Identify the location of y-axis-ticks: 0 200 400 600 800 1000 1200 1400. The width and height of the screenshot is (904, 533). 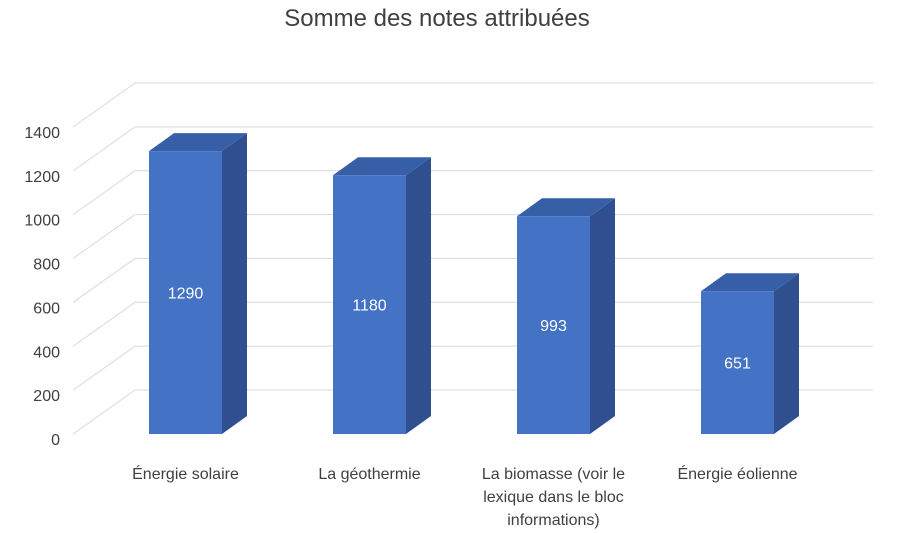
(42, 287).